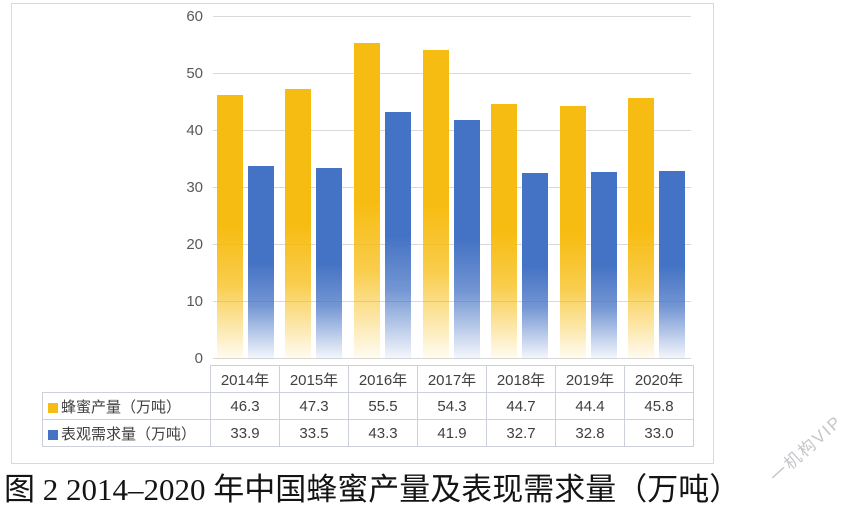 This screenshot has height=523, width=865. I want to click on table-header-2015年: 2015年, so click(314, 379).